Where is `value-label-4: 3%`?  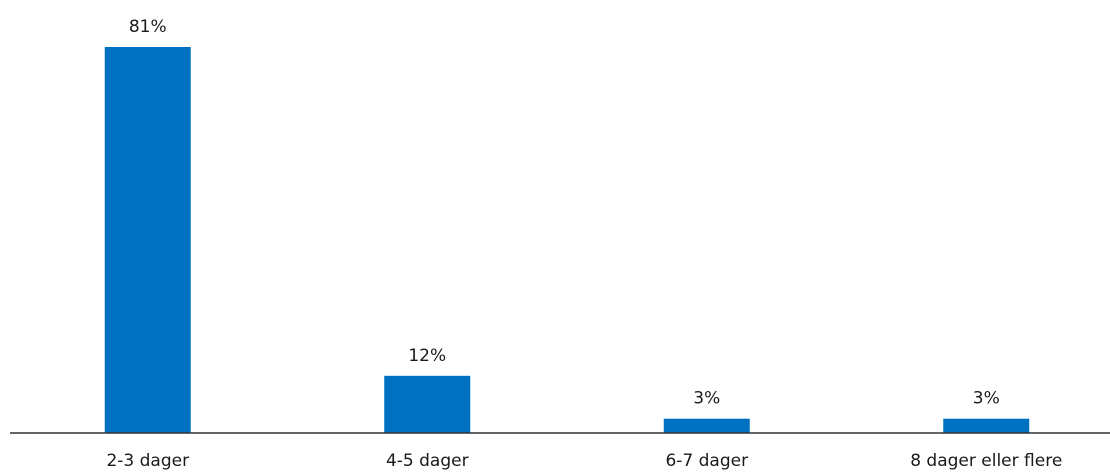
value-label-4: 3% is located at coordinates (986, 399).